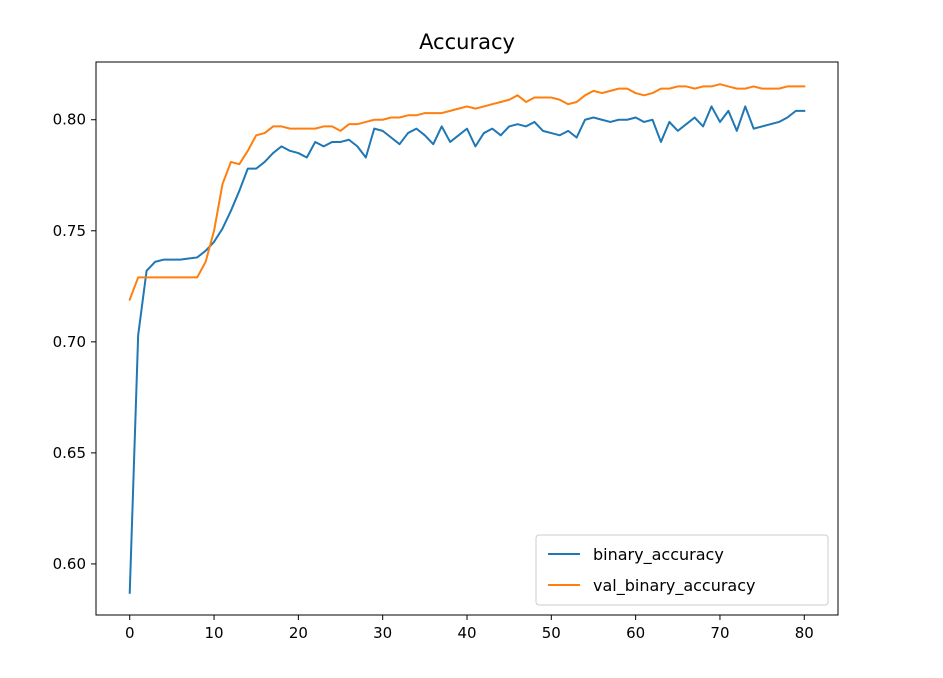 Image resolution: width=943 pixels, height=678 pixels. I want to click on y-tick-label: 0.75, so click(69, 231).